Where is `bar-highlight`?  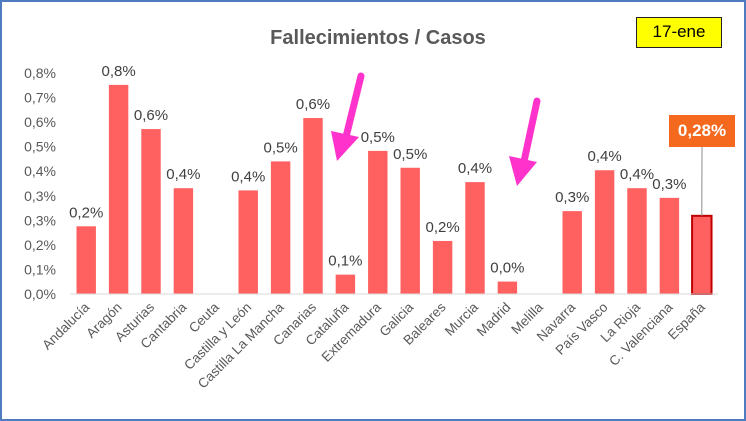
bar-highlight is located at coordinates (702, 254).